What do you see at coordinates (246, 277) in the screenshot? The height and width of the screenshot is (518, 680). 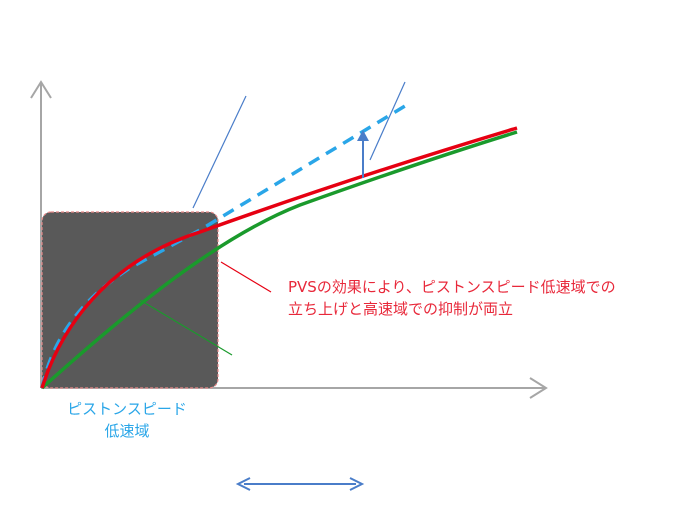 I see `red-leader-line` at bounding box center [246, 277].